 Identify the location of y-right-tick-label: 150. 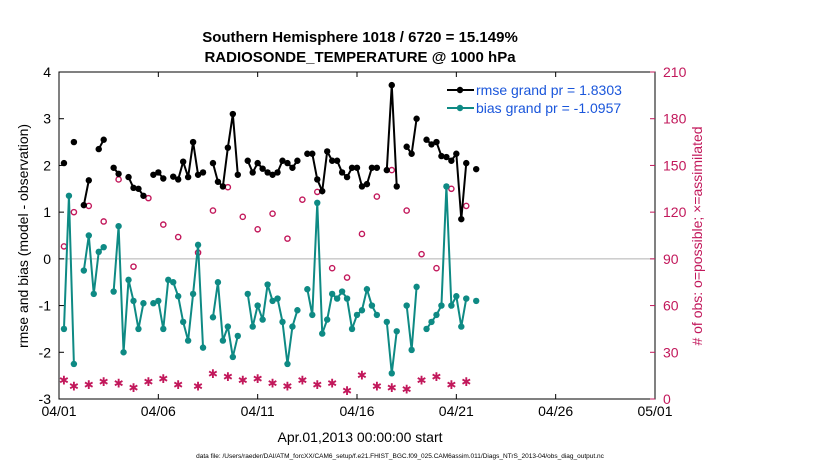
(675, 165).